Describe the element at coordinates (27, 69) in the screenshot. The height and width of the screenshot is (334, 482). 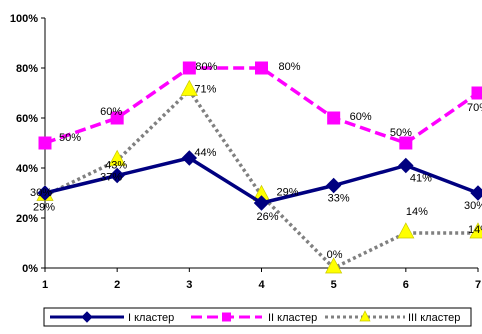
I see `y-tick-label: 80%` at that location.